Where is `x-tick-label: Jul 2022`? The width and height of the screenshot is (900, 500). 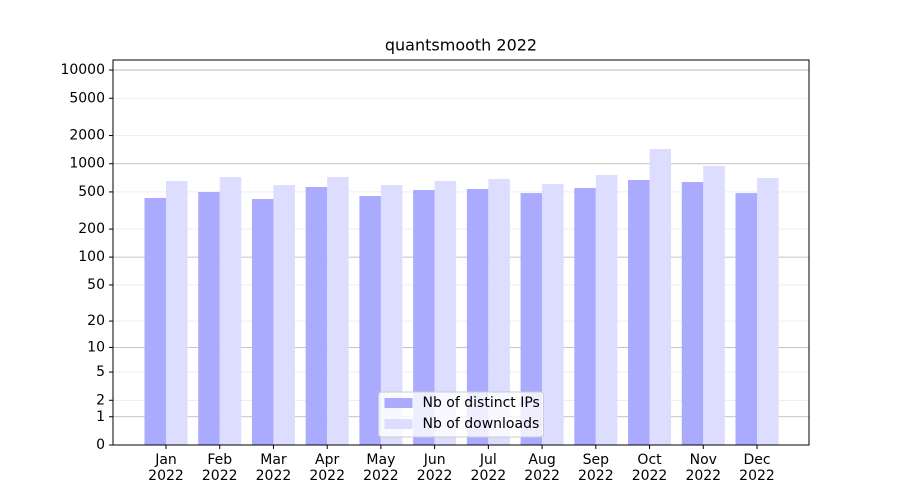 x-tick-label: Jul 2022 is located at coordinates (488, 468).